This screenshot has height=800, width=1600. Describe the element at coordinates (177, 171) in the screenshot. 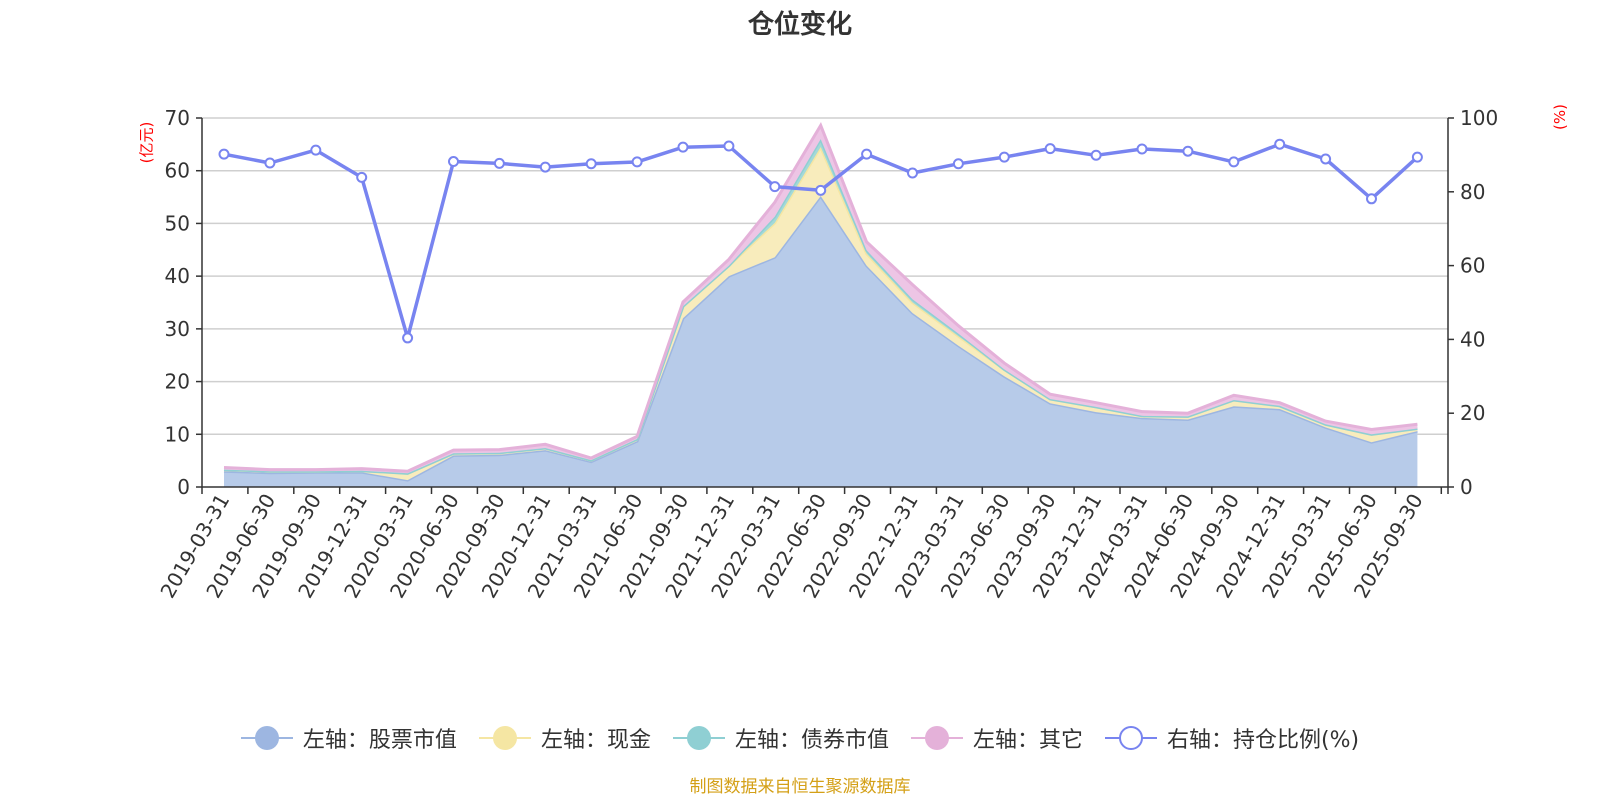

I see `left-tick-label: 60` at that location.